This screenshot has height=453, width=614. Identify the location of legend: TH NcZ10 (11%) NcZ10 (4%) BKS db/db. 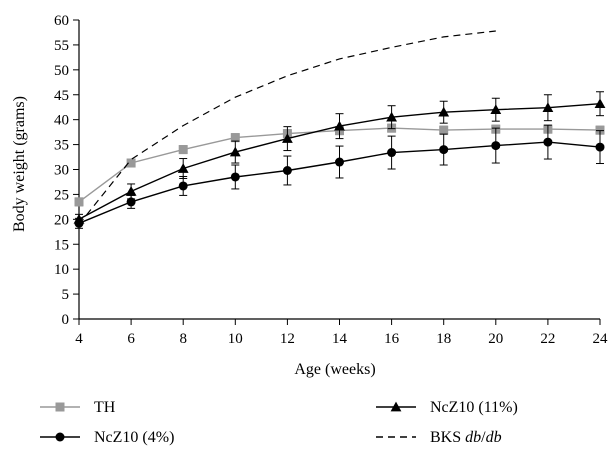
(279, 422).